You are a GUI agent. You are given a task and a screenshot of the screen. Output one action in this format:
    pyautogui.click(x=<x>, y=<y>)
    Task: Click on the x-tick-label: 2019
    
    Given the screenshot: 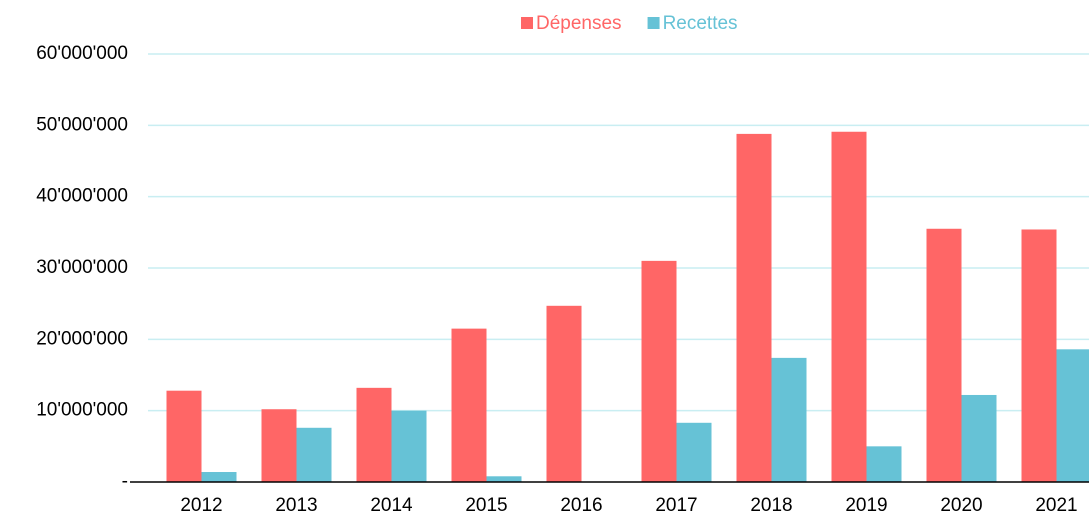 What is the action you would take?
    pyautogui.click(x=866, y=505)
    